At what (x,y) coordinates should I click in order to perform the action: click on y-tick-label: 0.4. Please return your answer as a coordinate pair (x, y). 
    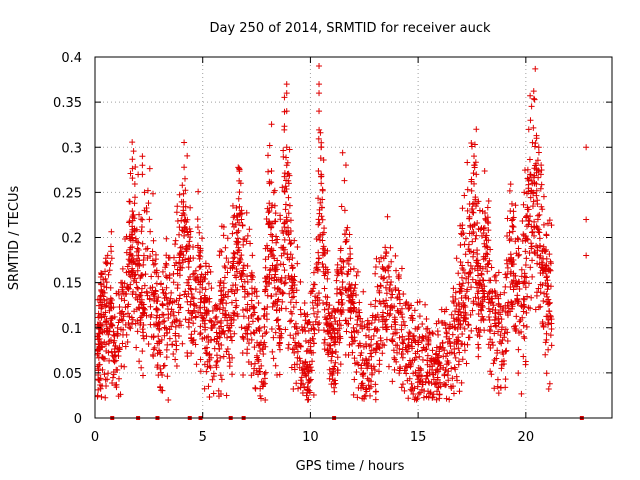
    Looking at the image, I should click on (71, 58).